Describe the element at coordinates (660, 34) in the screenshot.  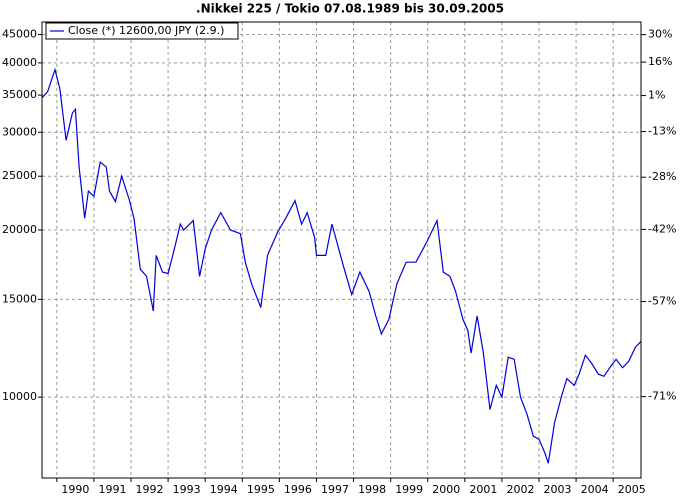
I see `y2-tick-label: 30%` at that location.